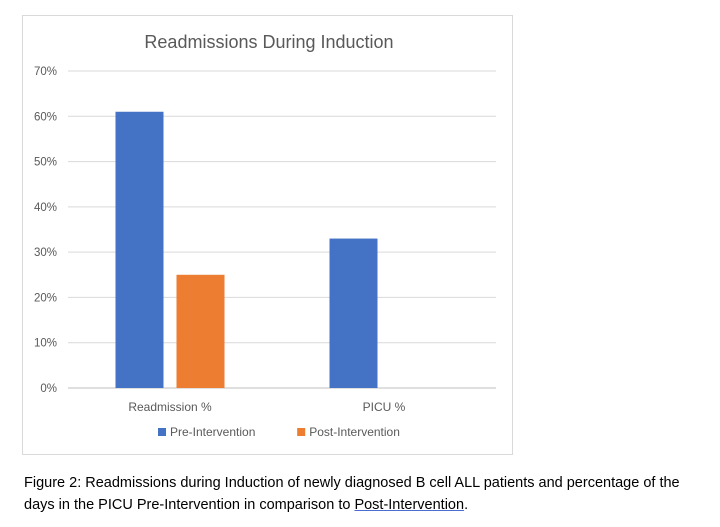 Image resolution: width=720 pixels, height=527 pixels. What do you see at coordinates (45, 117) in the screenshot?
I see `y-tick-label: 60%` at bounding box center [45, 117].